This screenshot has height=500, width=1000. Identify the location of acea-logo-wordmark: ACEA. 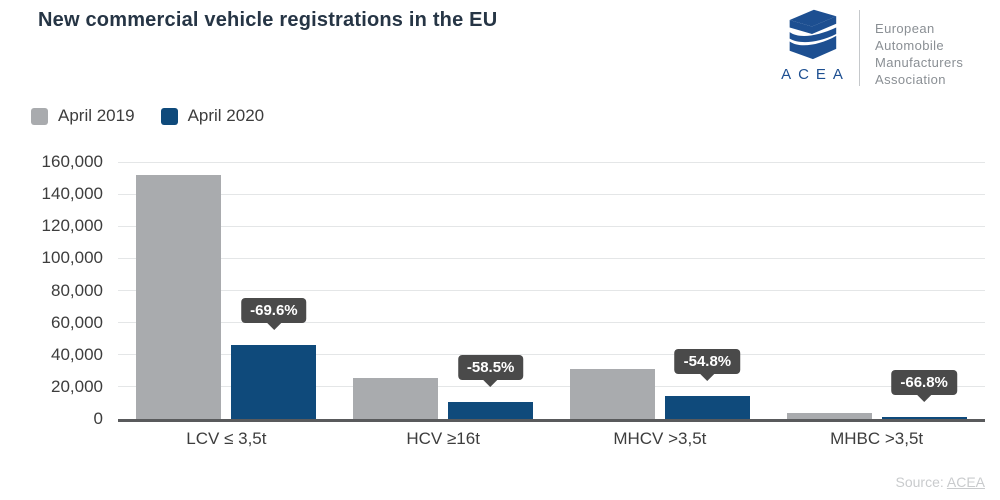
(815, 74).